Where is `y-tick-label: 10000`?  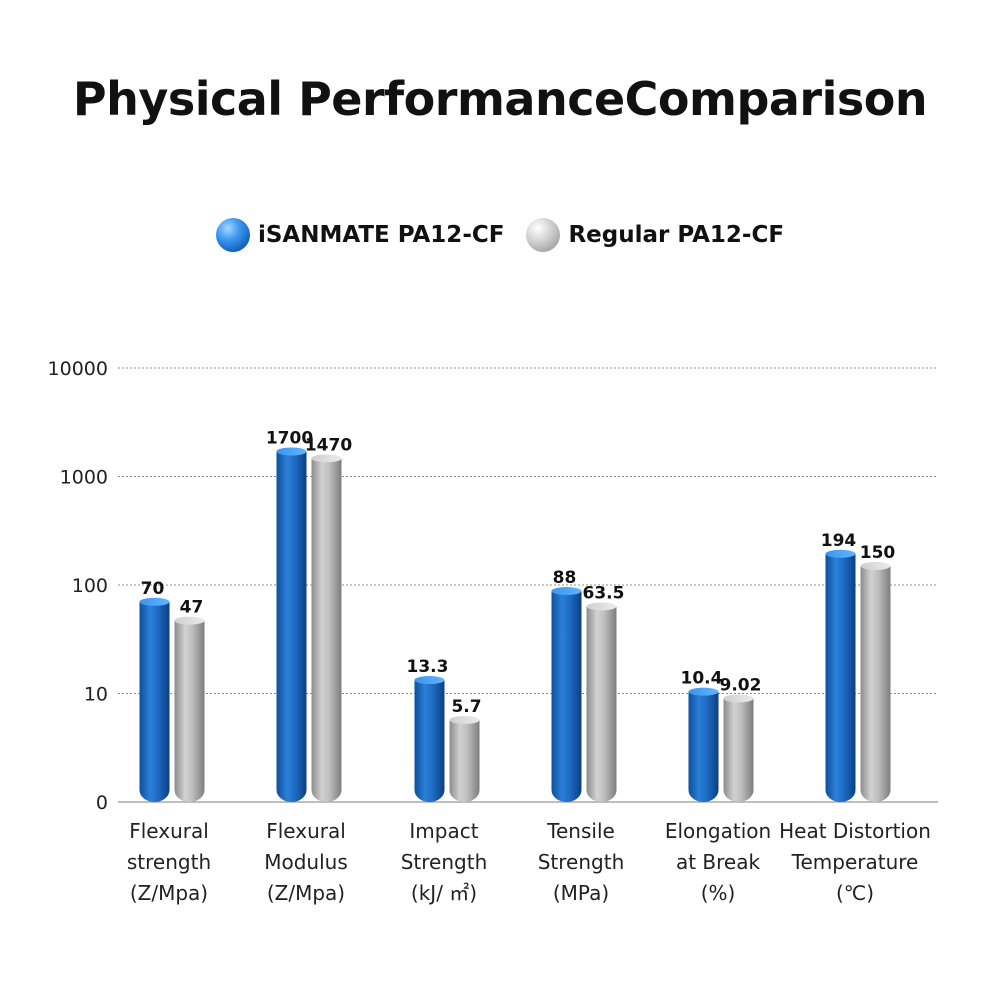 y-tick-label: 10000 is located at coordinates (78, 369).